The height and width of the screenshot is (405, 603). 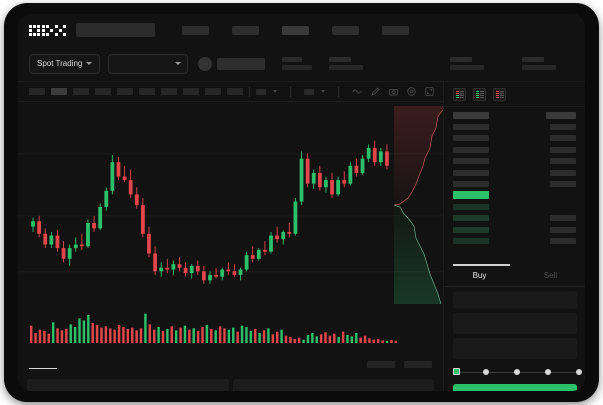 What do you see at coordinates (514, 115) in the screenshot?
I see `orderbook-header` at bounding box center [514, 115].